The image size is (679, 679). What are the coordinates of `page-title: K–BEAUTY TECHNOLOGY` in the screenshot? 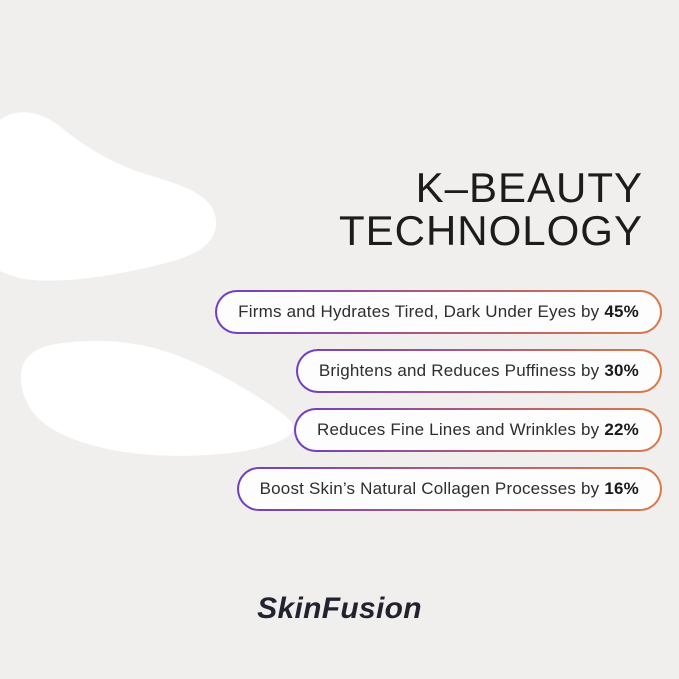 It's located at (491, 209).